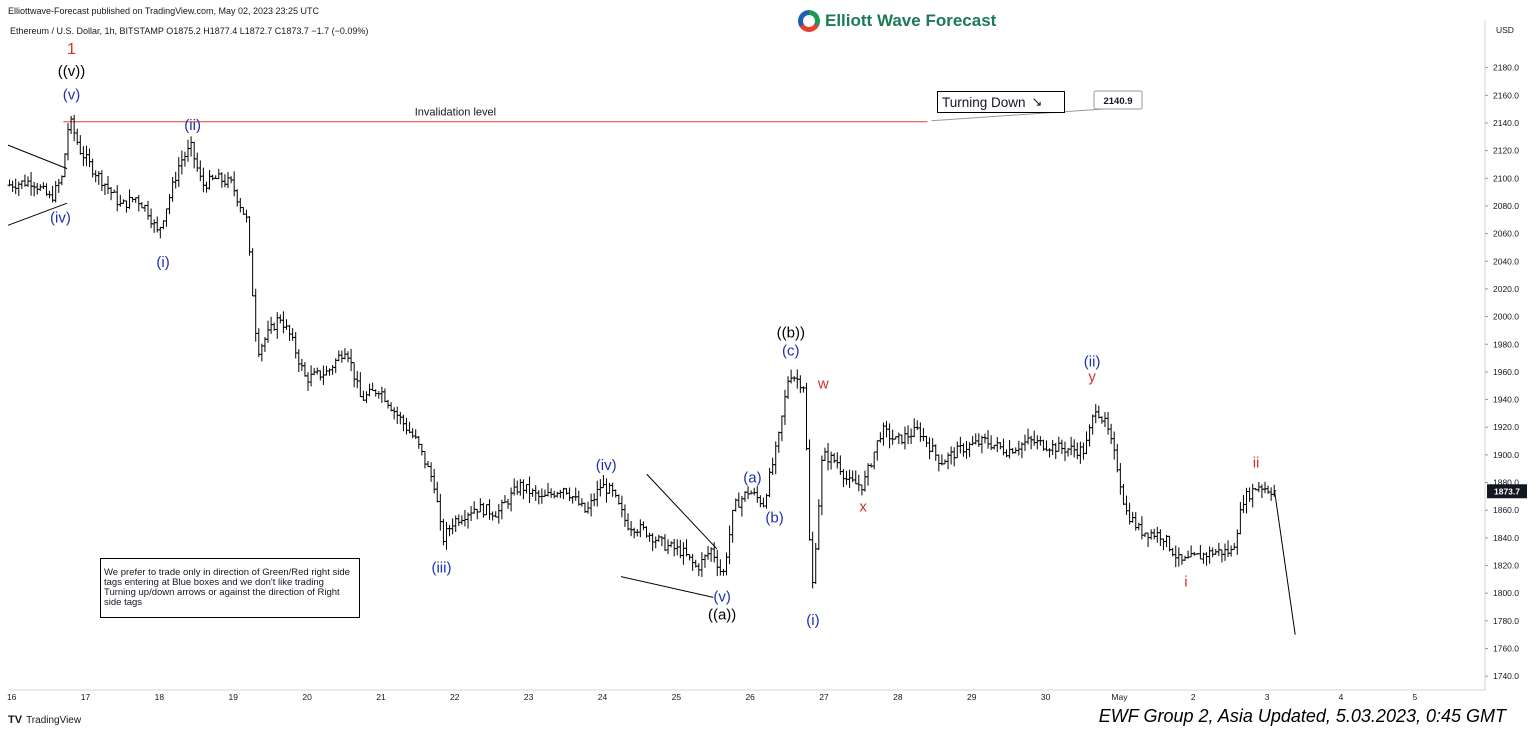 Image resolution: width=1536 pixels, height=735 pixels. Describe the element at coordinates (71, 49) in the screenshot. I see `wave-label: 1` at that location.